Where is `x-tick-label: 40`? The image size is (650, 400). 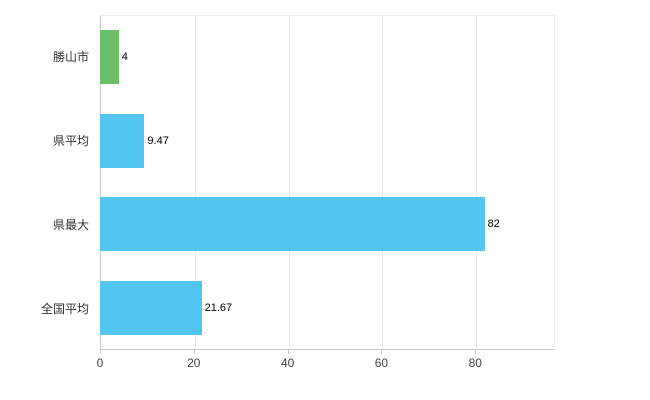 x-tick-label: 40 is located at coordinates (287, 363).